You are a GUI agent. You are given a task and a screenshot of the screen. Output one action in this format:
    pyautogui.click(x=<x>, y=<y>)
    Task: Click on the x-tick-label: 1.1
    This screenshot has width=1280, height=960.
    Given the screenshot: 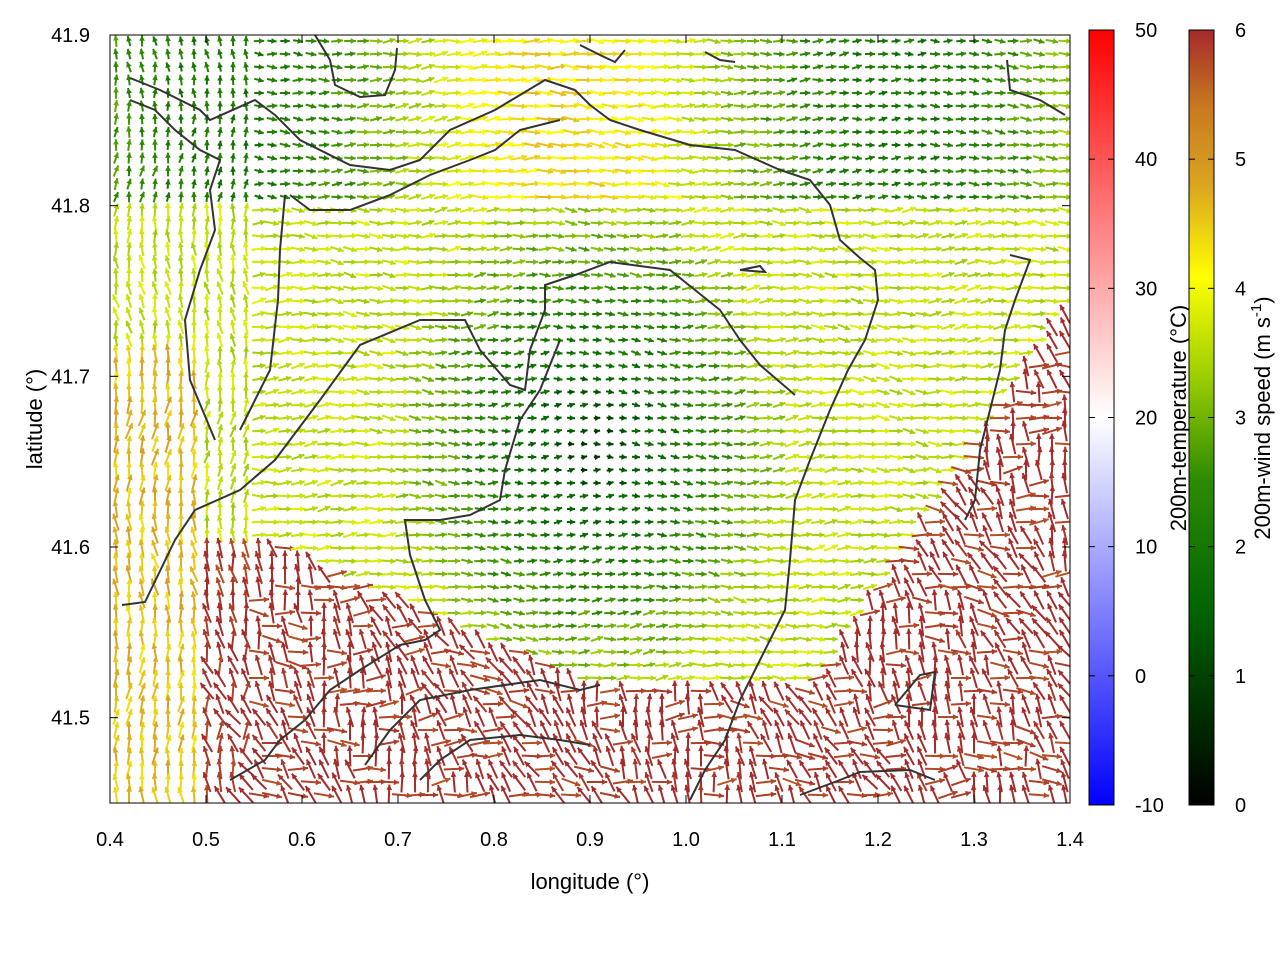 What is the action you would take?
    pyautogui.click(x=782, y=840)
    